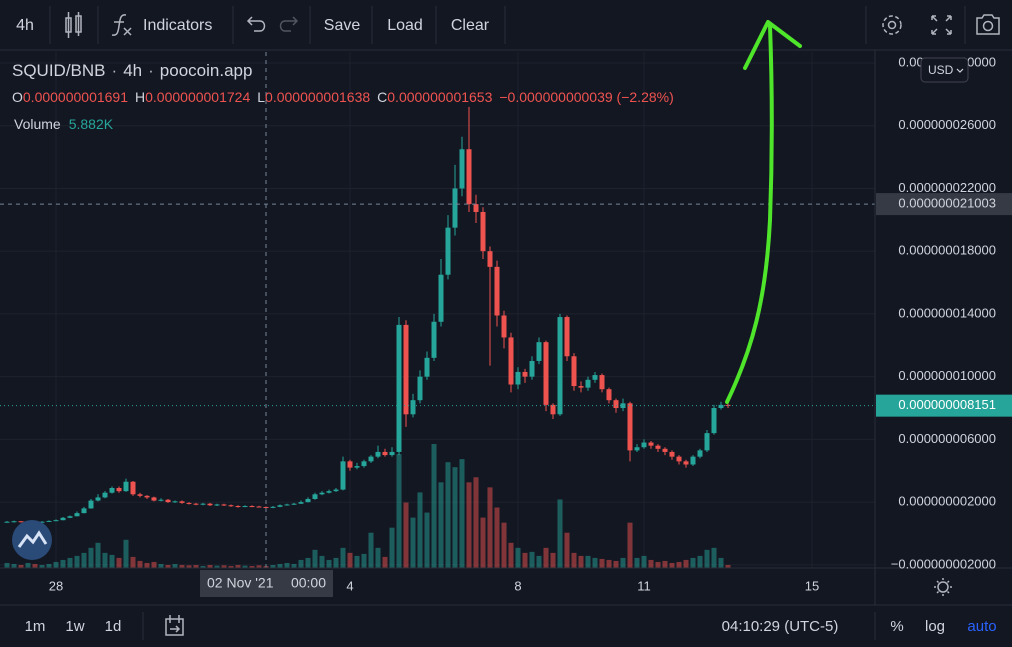 The height and width of the screenshot is (647, 1012). I want to click on undo-button, so click(256, 24).